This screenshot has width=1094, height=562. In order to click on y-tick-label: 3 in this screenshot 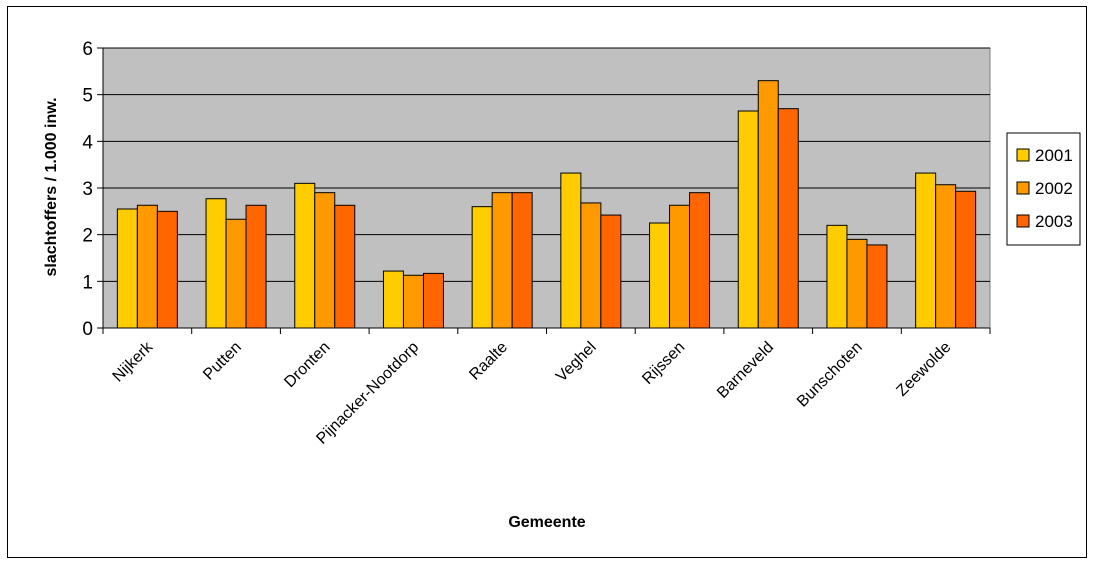, I will do `click(87, 189)`.